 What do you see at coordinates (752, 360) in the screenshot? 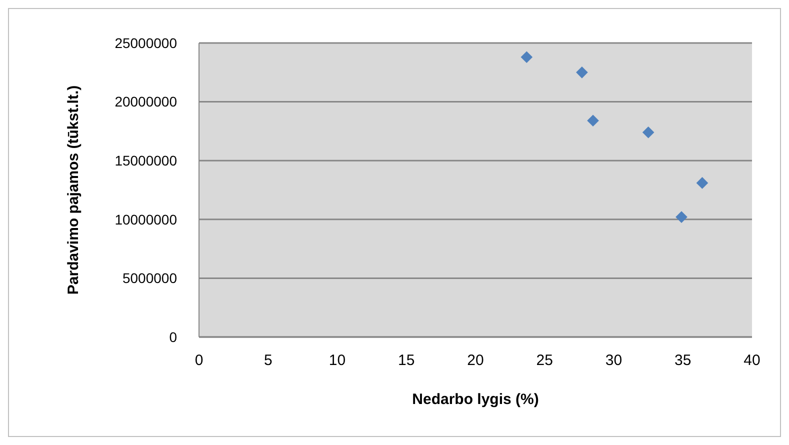
I see `x-tick-label: 40` at bounding box center [752, 360].